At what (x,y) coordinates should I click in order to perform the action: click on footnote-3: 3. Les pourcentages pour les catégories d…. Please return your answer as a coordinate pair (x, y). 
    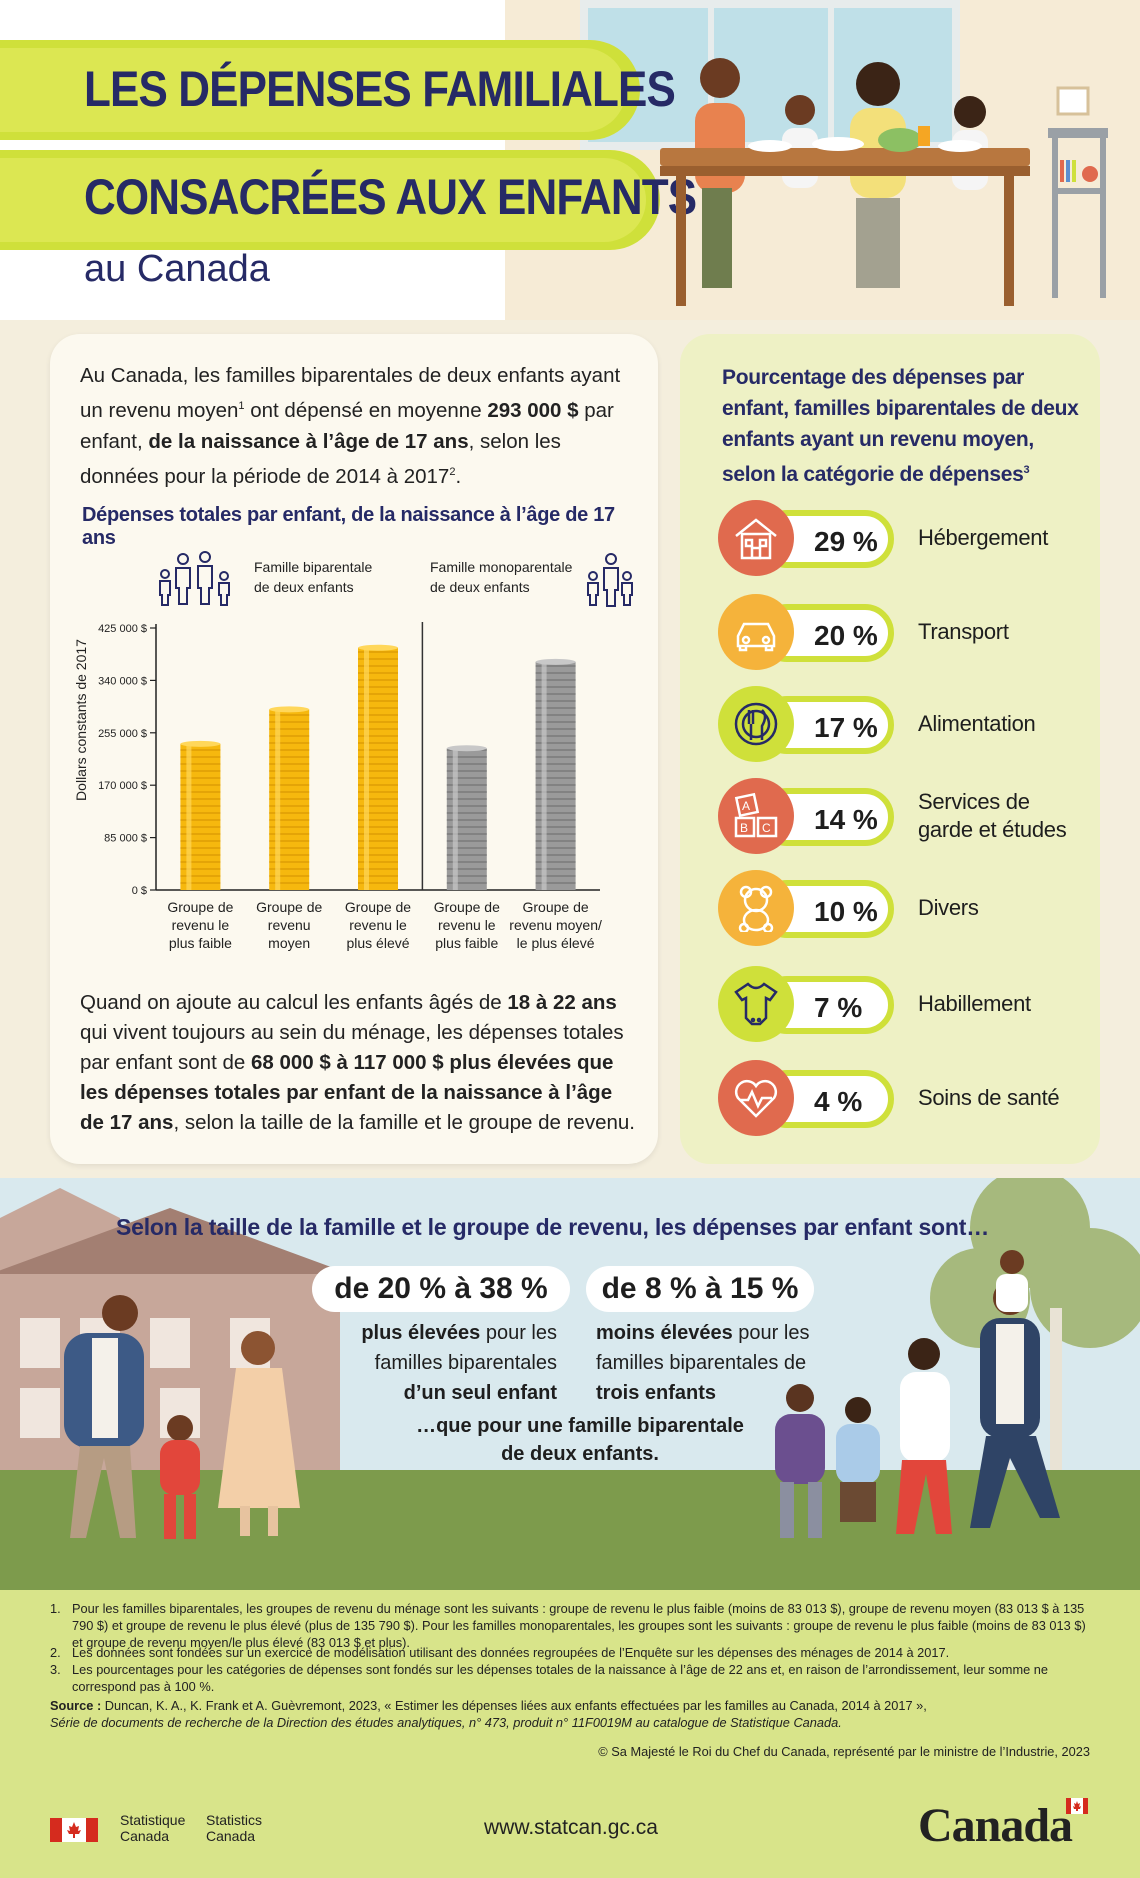
    Looking at the image, I should click on (549, 1678).